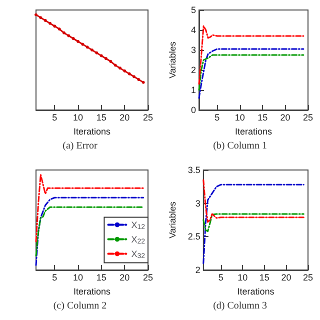 The image size is (320, 320). I want to click on y-tick-label: 0, so click(193, 110).